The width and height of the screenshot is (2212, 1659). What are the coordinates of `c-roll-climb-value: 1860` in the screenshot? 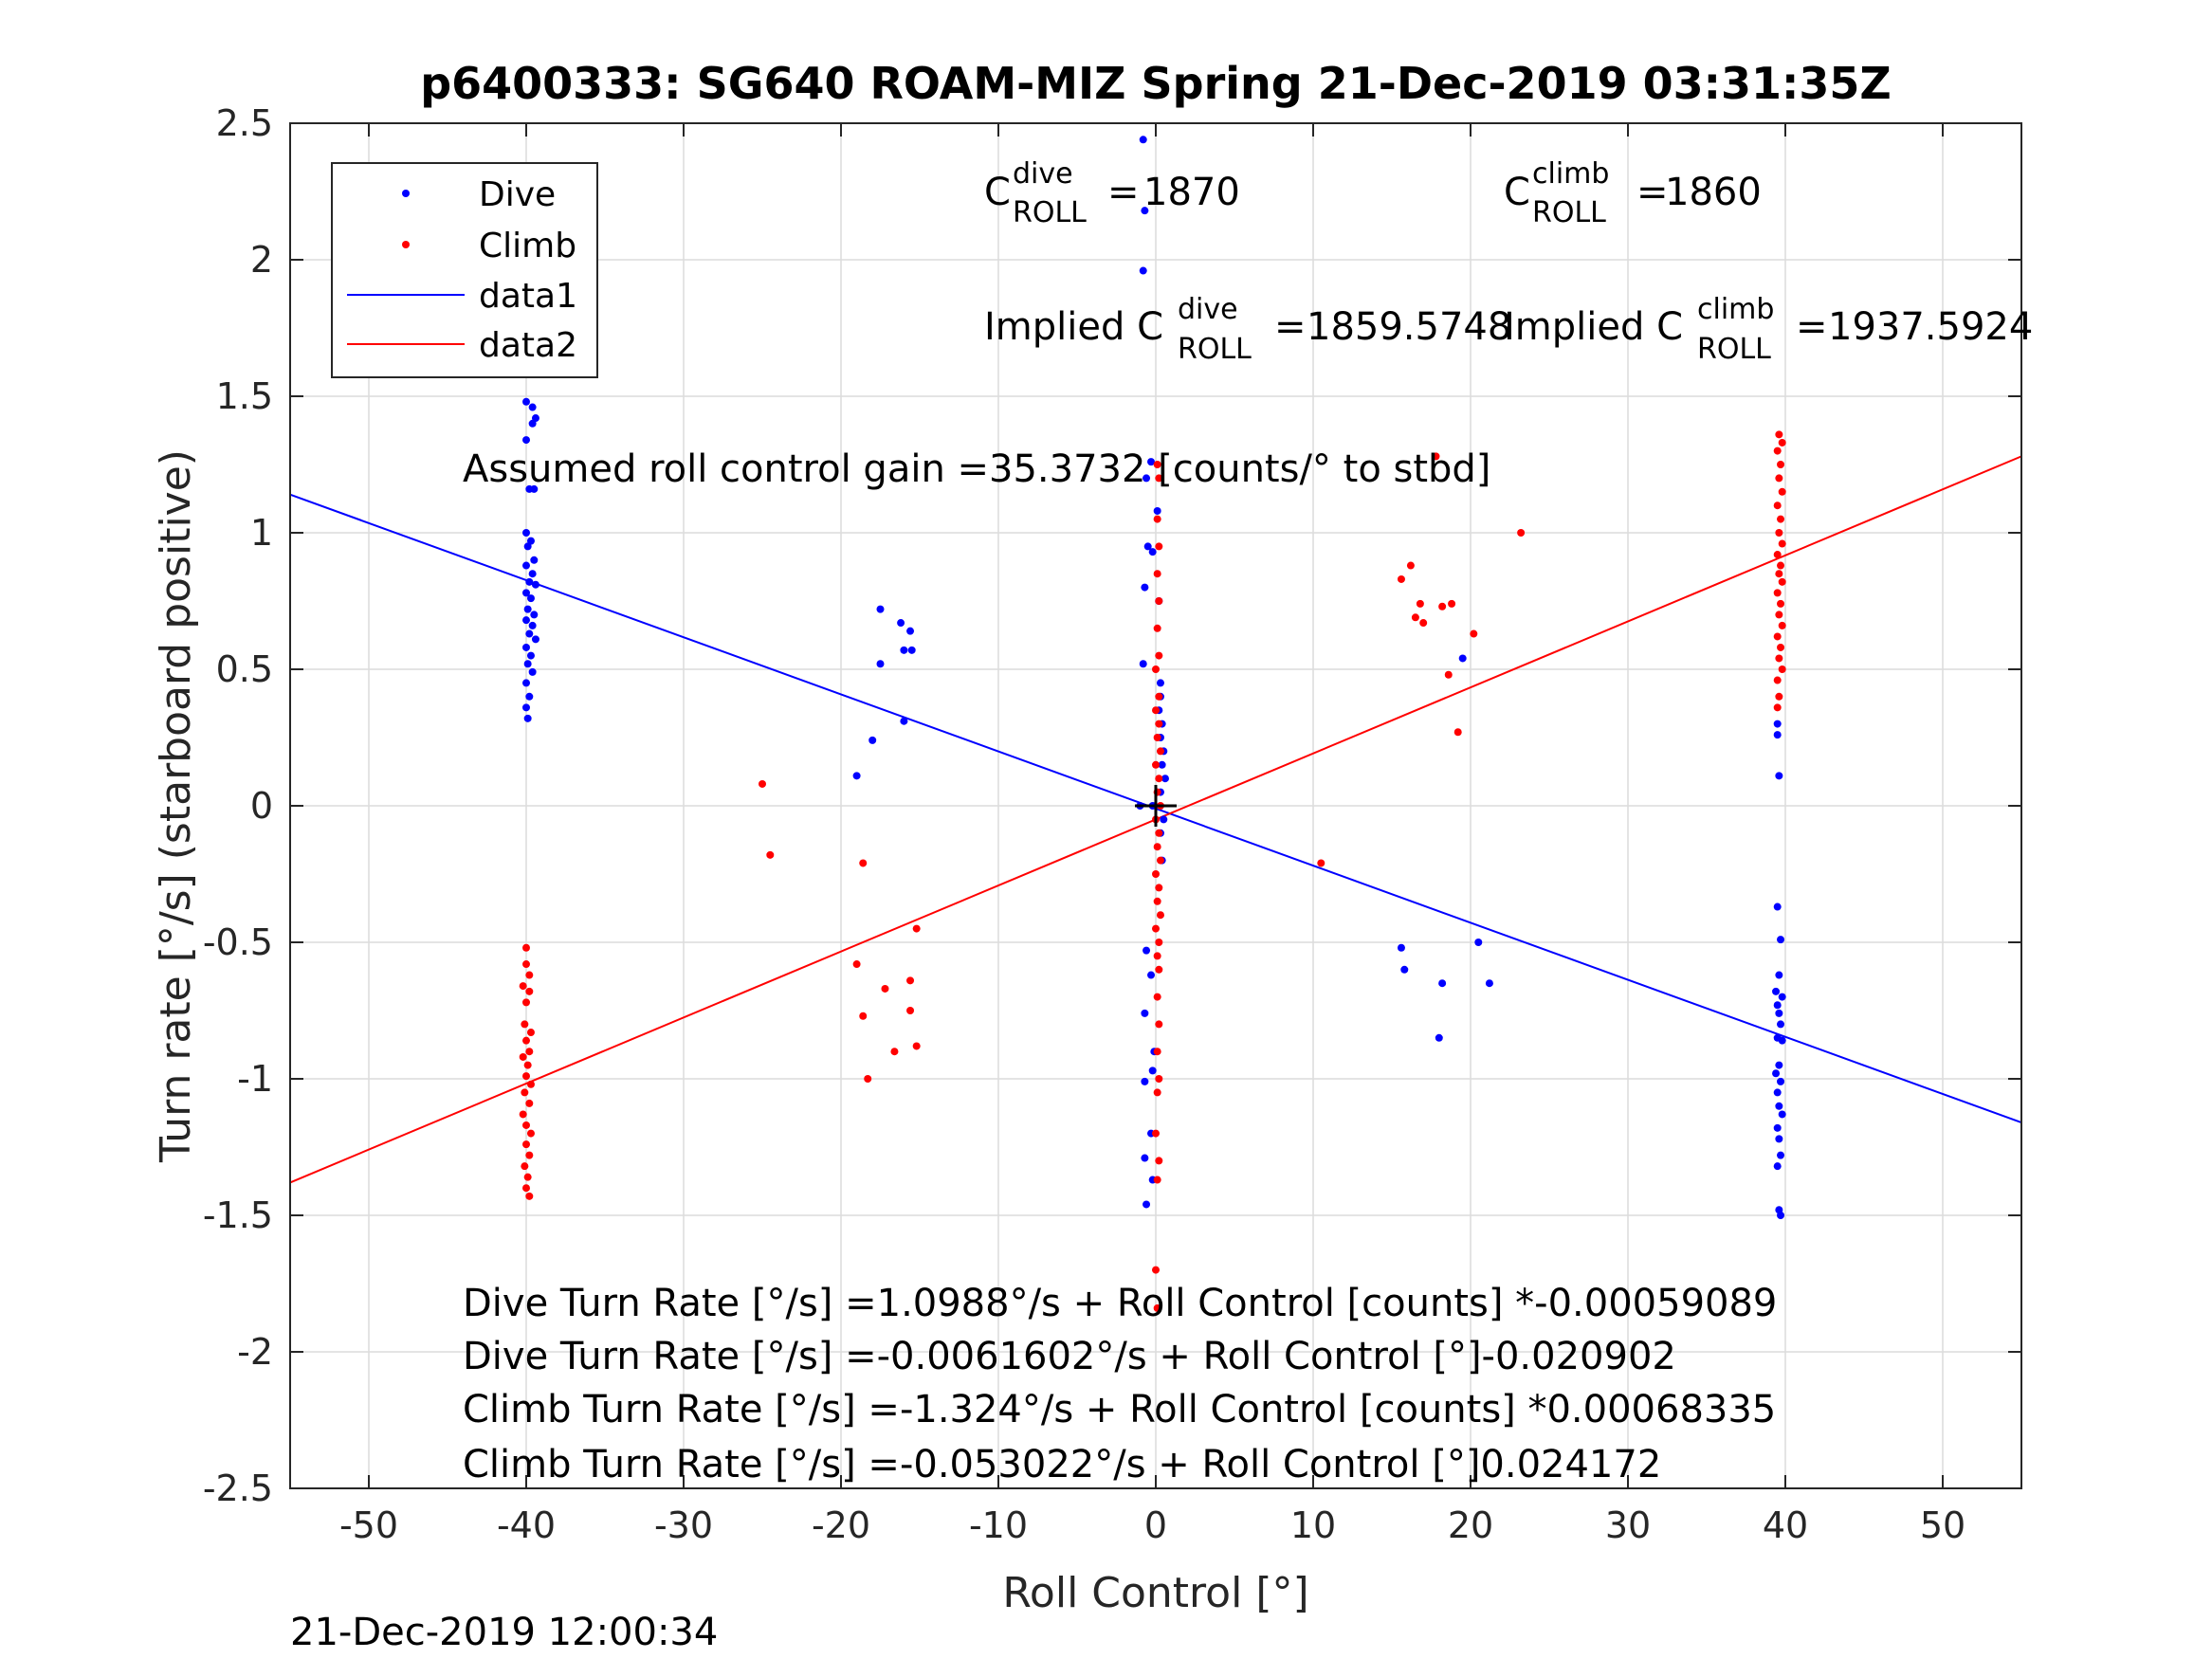 It's located at (1713, 192).